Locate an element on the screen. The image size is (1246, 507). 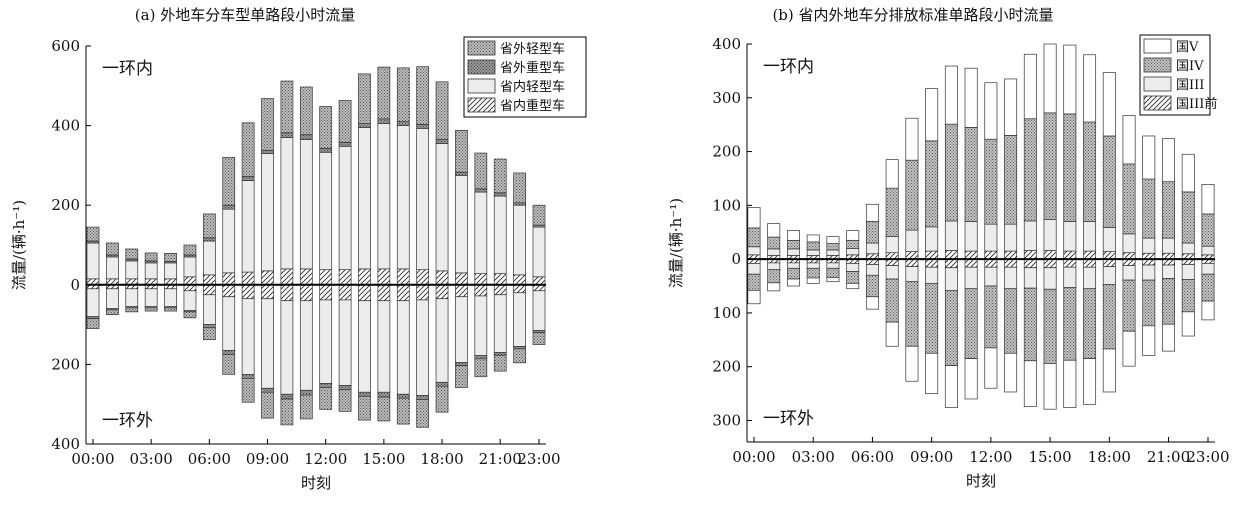
x-tick-label: 12:00 is located at coordinates (325, 459).